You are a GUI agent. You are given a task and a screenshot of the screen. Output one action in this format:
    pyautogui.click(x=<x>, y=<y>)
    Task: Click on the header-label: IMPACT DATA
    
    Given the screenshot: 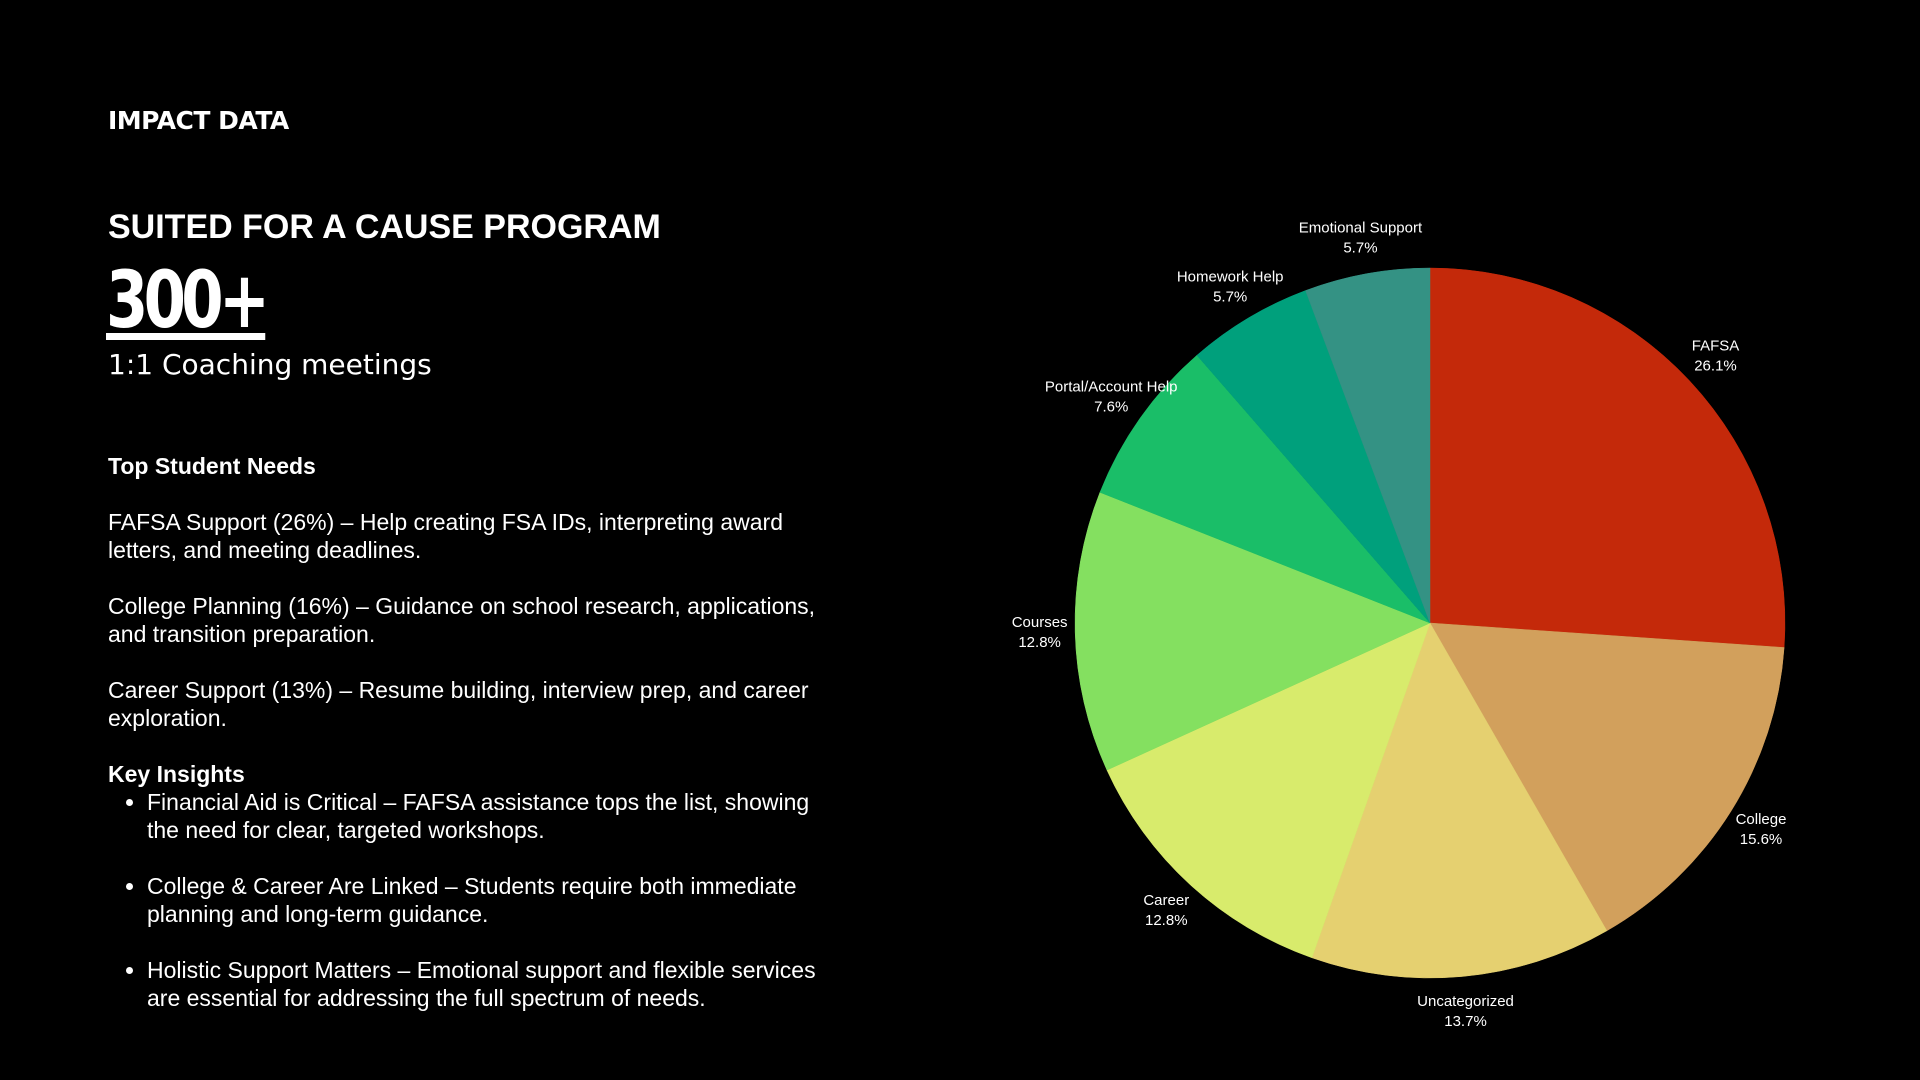 What is the action you would take?
    pyautogui.click(x=198, y=120)
    